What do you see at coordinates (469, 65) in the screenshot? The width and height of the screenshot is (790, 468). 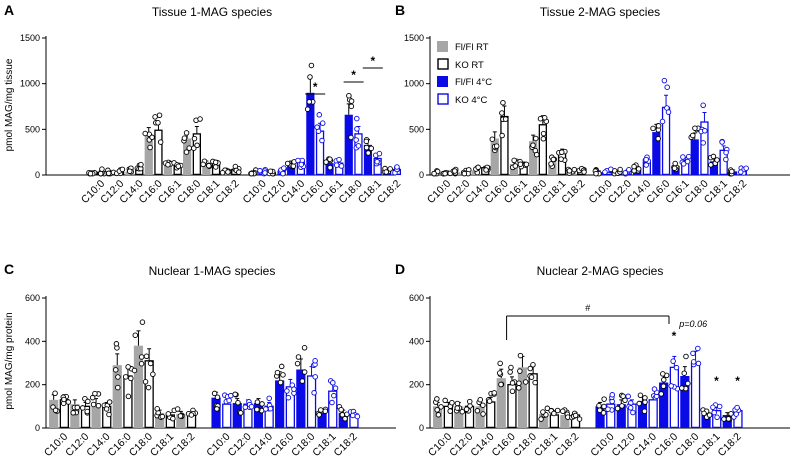 I see `legend-label-ko-rt: KO RT` at bounding box center [469, 65].